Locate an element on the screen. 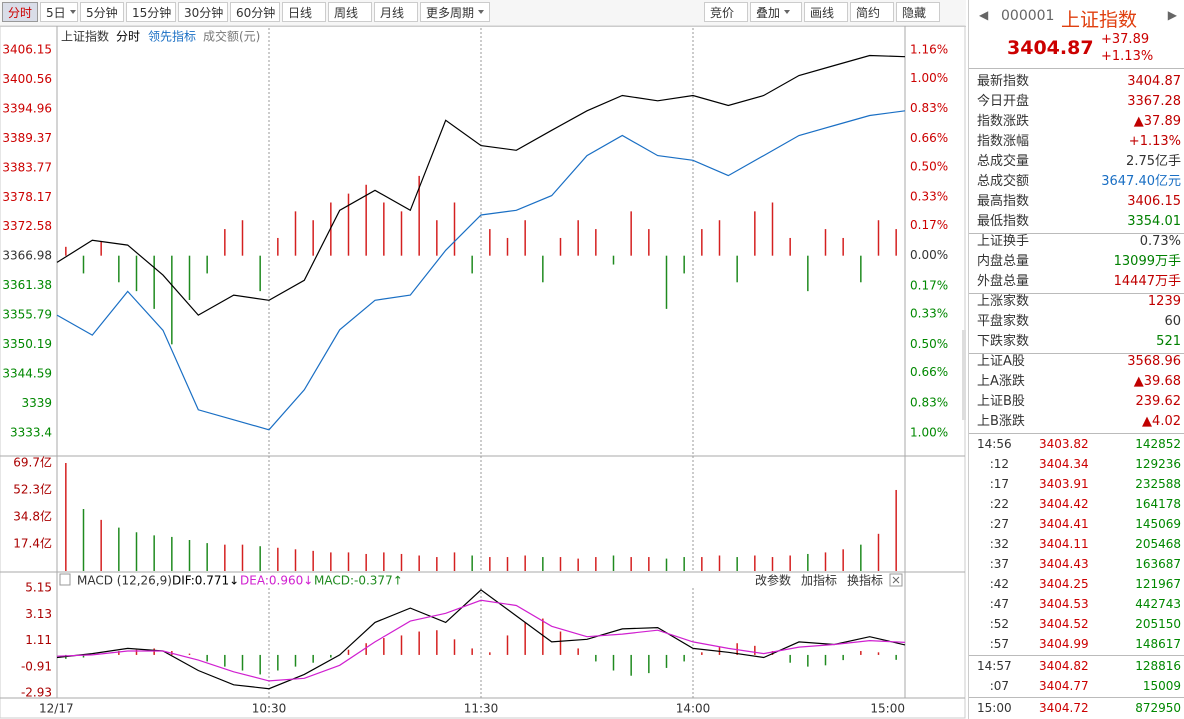 Image resolution: width=1184 pixels, height=719 pixels. toolbar-button: 日线 is located at coordinates (304, 12).